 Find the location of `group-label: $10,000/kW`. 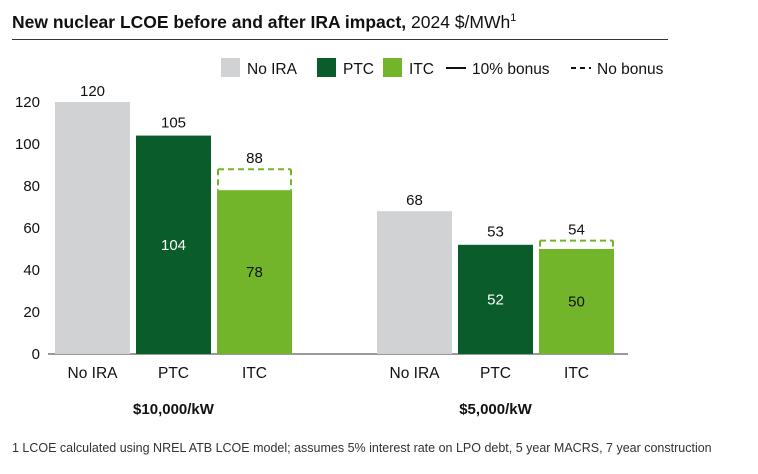

group-label: $10,000/kW is located at coordinates (174, 409).